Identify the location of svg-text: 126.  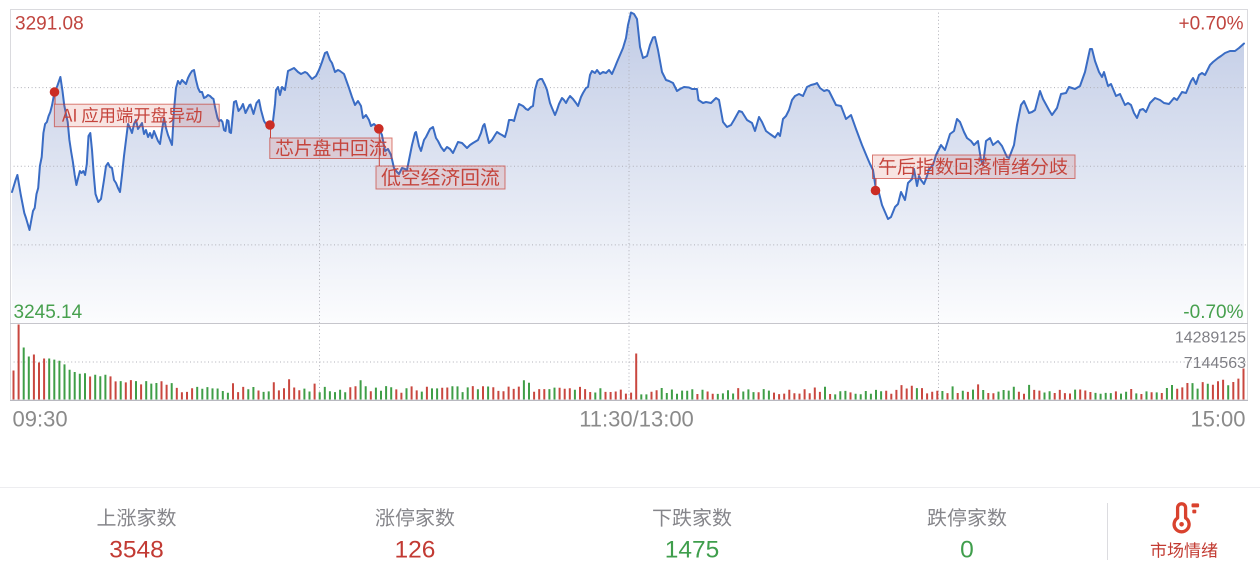
(415, 550).